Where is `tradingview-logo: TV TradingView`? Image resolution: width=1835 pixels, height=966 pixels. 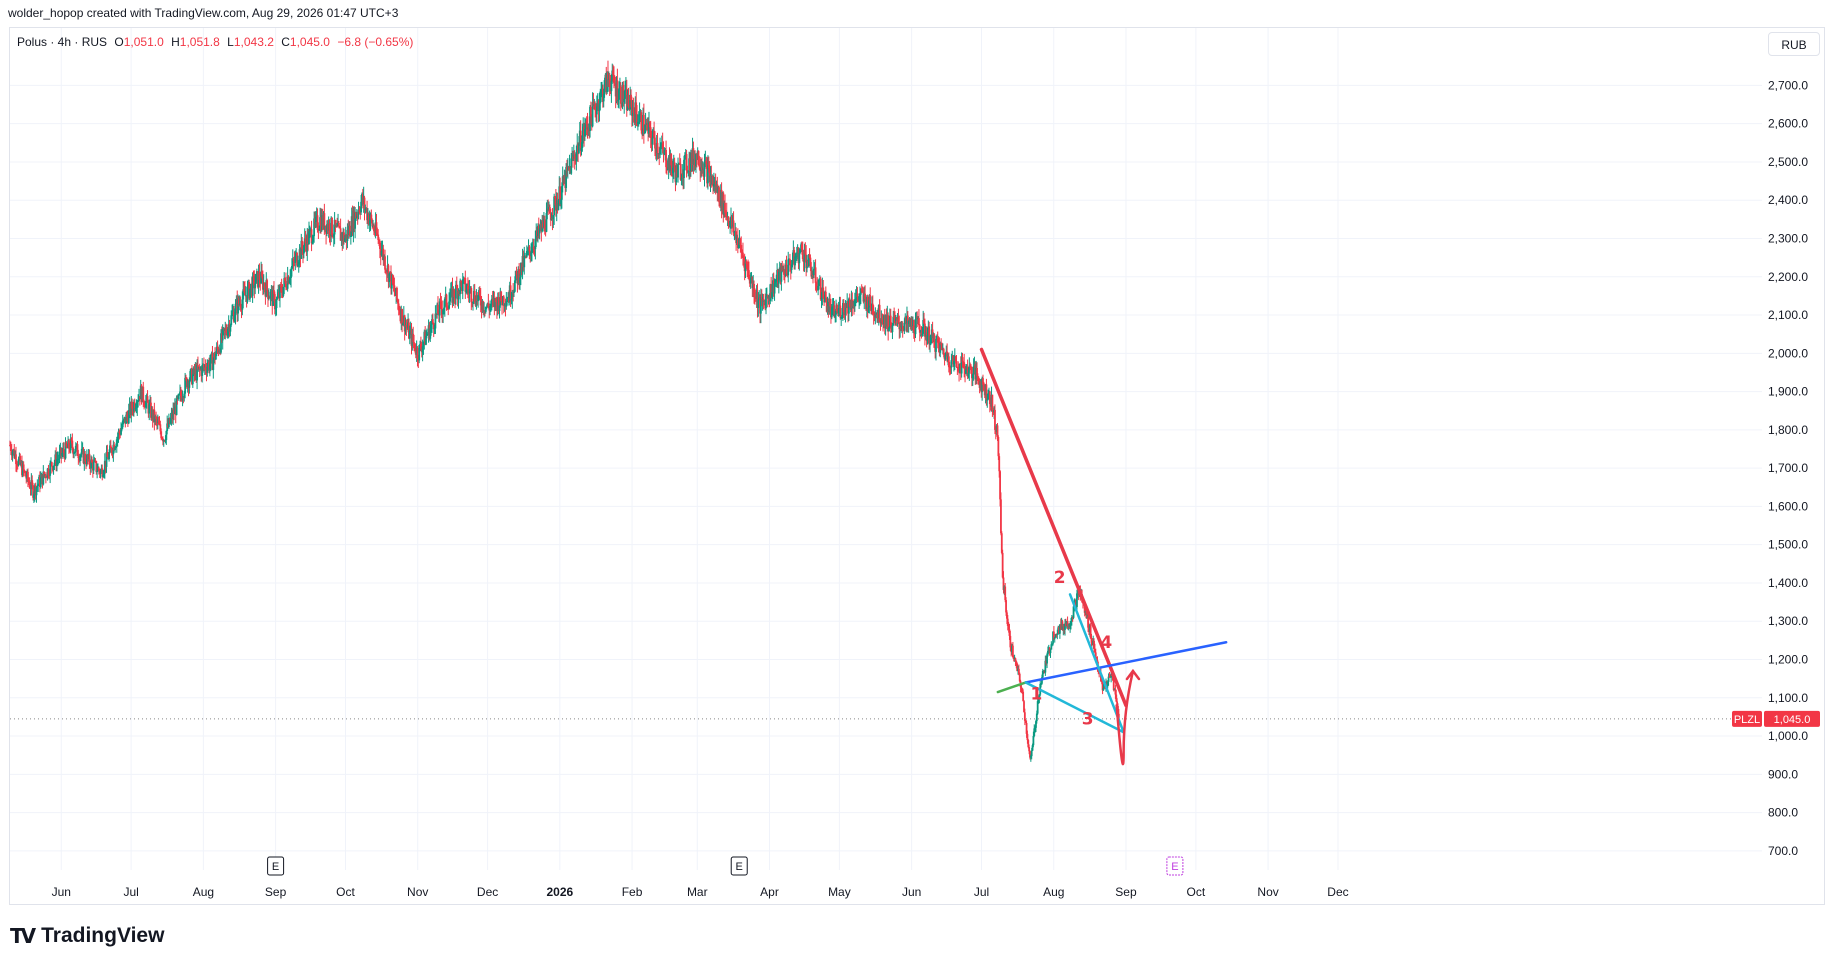
tradingview-logo: TV TradingView is located at coordinates (87, 936).